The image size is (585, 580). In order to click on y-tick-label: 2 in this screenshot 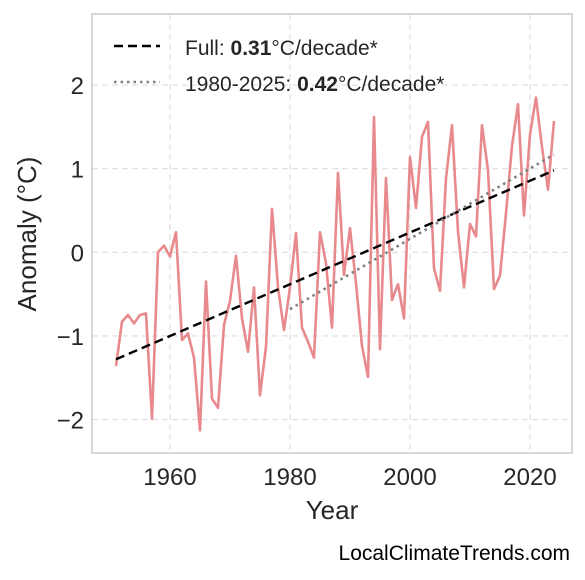, I will do `click(77, 86)`.